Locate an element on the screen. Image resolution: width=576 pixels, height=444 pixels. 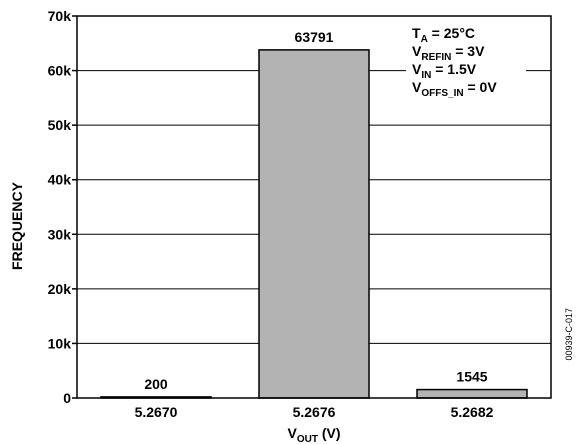
x-tick-label: 5.2670 is located at coordinates (156, 412).